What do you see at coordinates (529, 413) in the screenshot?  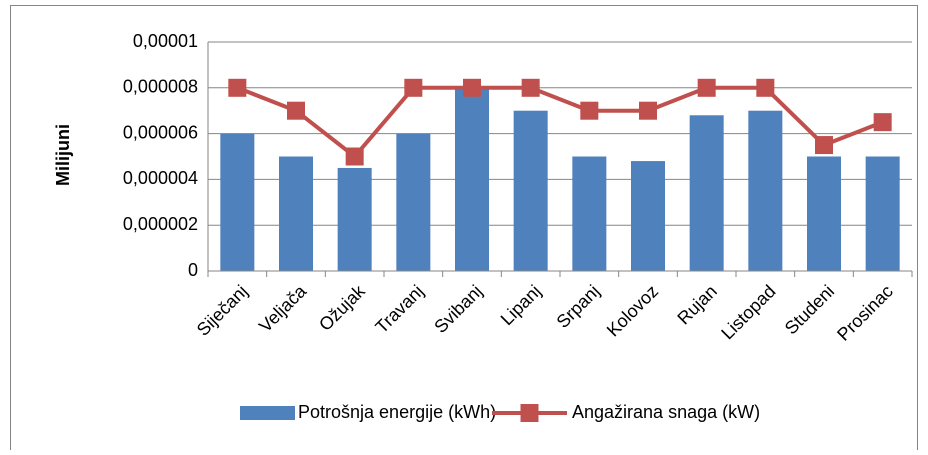 I see `legend-marker` at bounding box center [529, 413].